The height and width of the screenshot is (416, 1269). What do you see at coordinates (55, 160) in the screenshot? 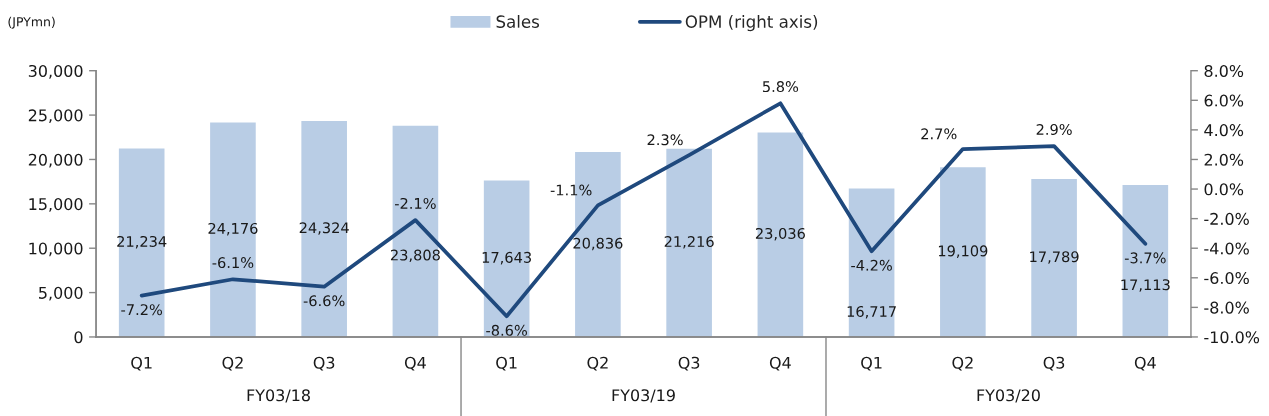
I see `y-tick-label: 20,000` at bounding box center [55, 160].